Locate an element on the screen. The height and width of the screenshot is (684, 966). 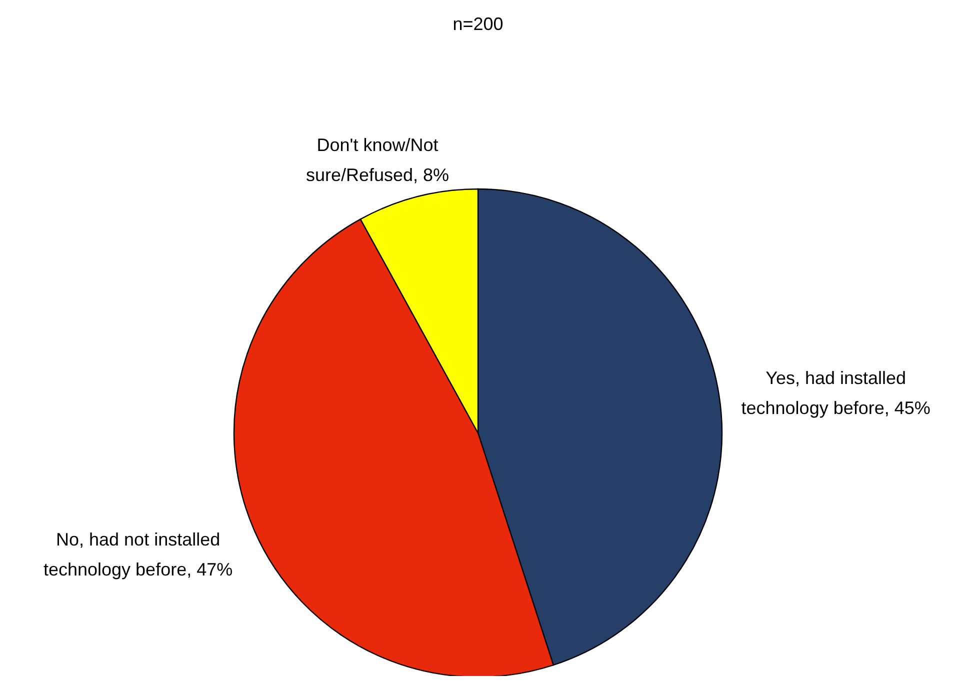
slice-label: No, had not installed technology before, 47% is located at coordinates (138, 555).